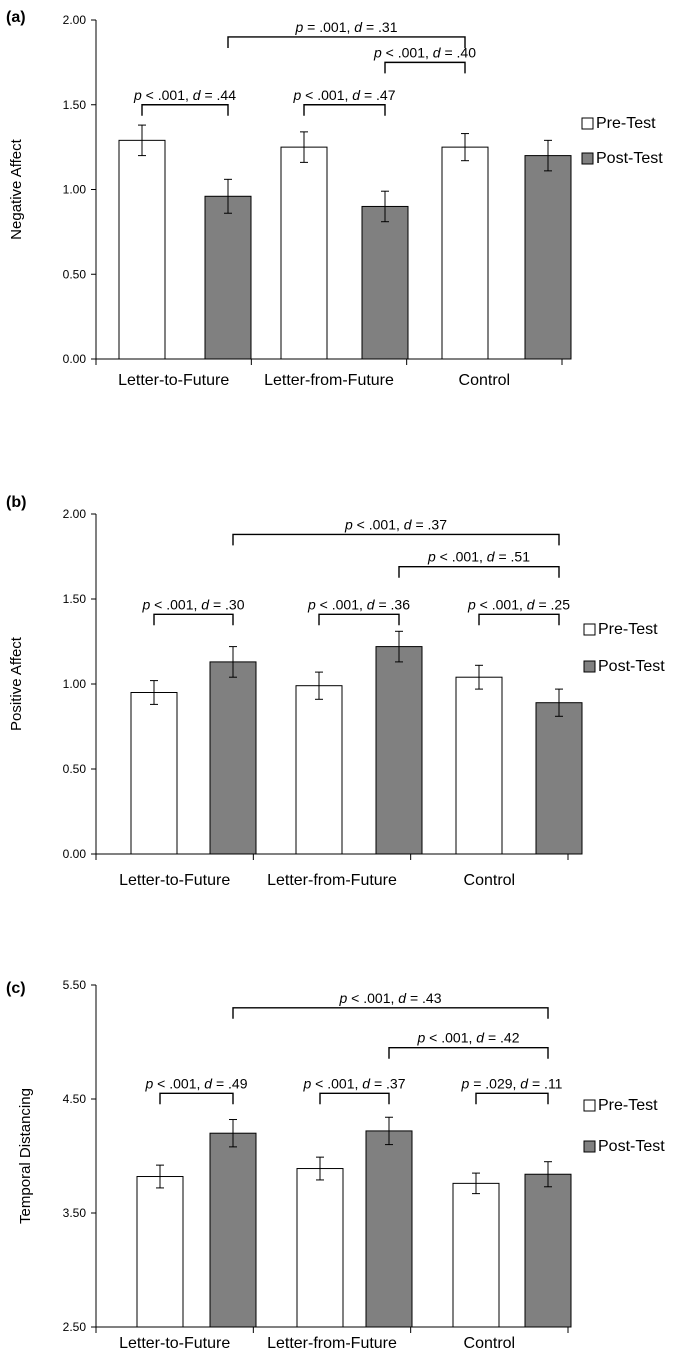 Image resolution: width=699 pixels, height=1359 pixels. Describe the element at coordinates (193, 604) in the screenshot. I see `significance-label: p < .001, d = .30` at that location.